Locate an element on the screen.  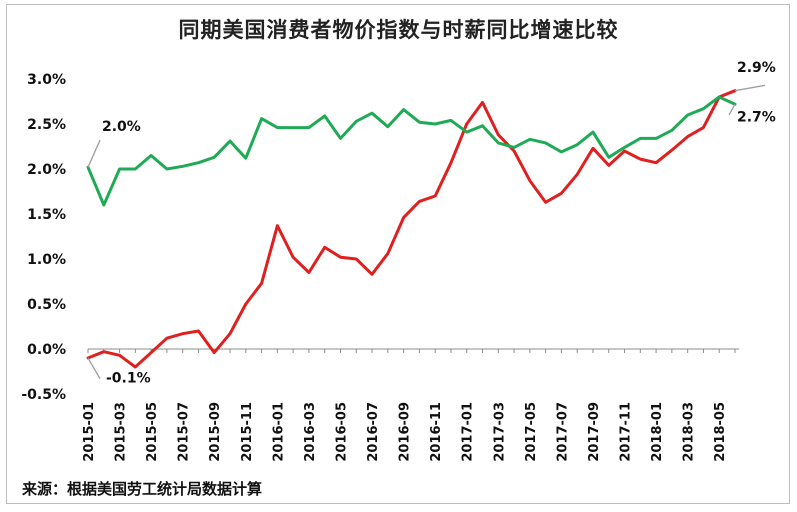
x-tick-label: 2016-09 is located at coordinates (405, 432).